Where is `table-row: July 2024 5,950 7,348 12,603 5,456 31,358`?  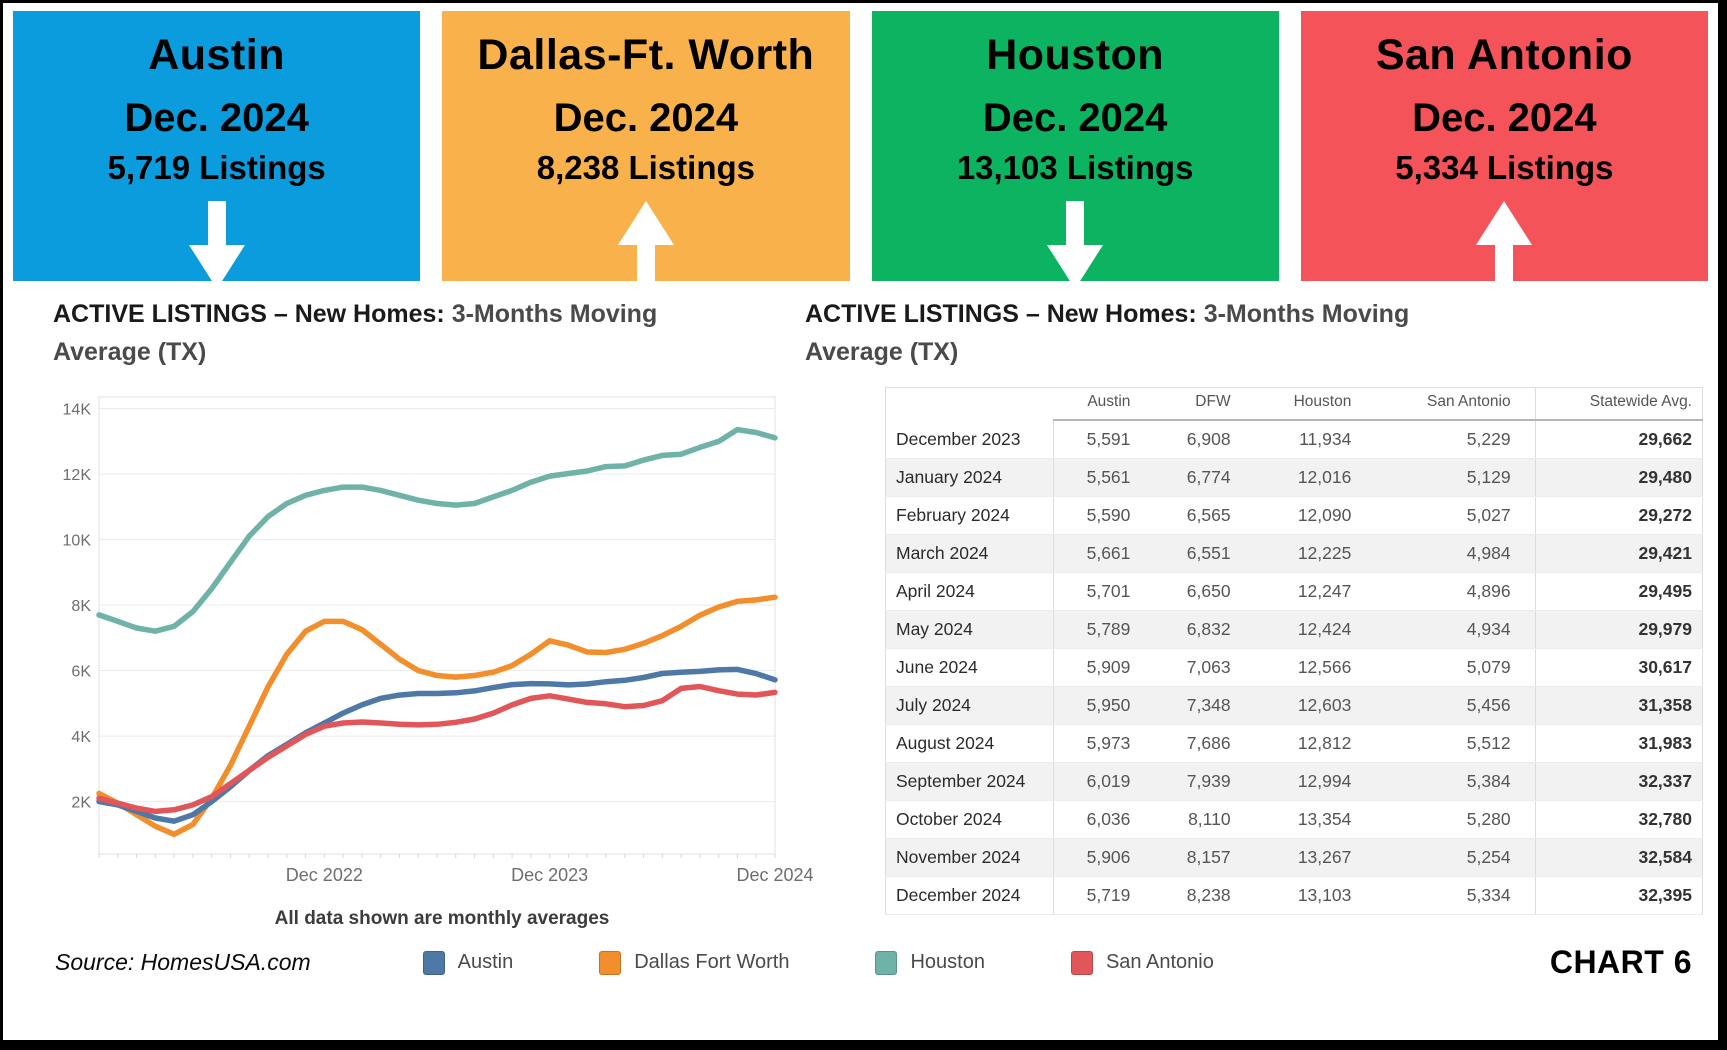
table-row: July 2024 5,950 7,348 12,603 5,456 31,358 is located at coordinates (1294, 705).